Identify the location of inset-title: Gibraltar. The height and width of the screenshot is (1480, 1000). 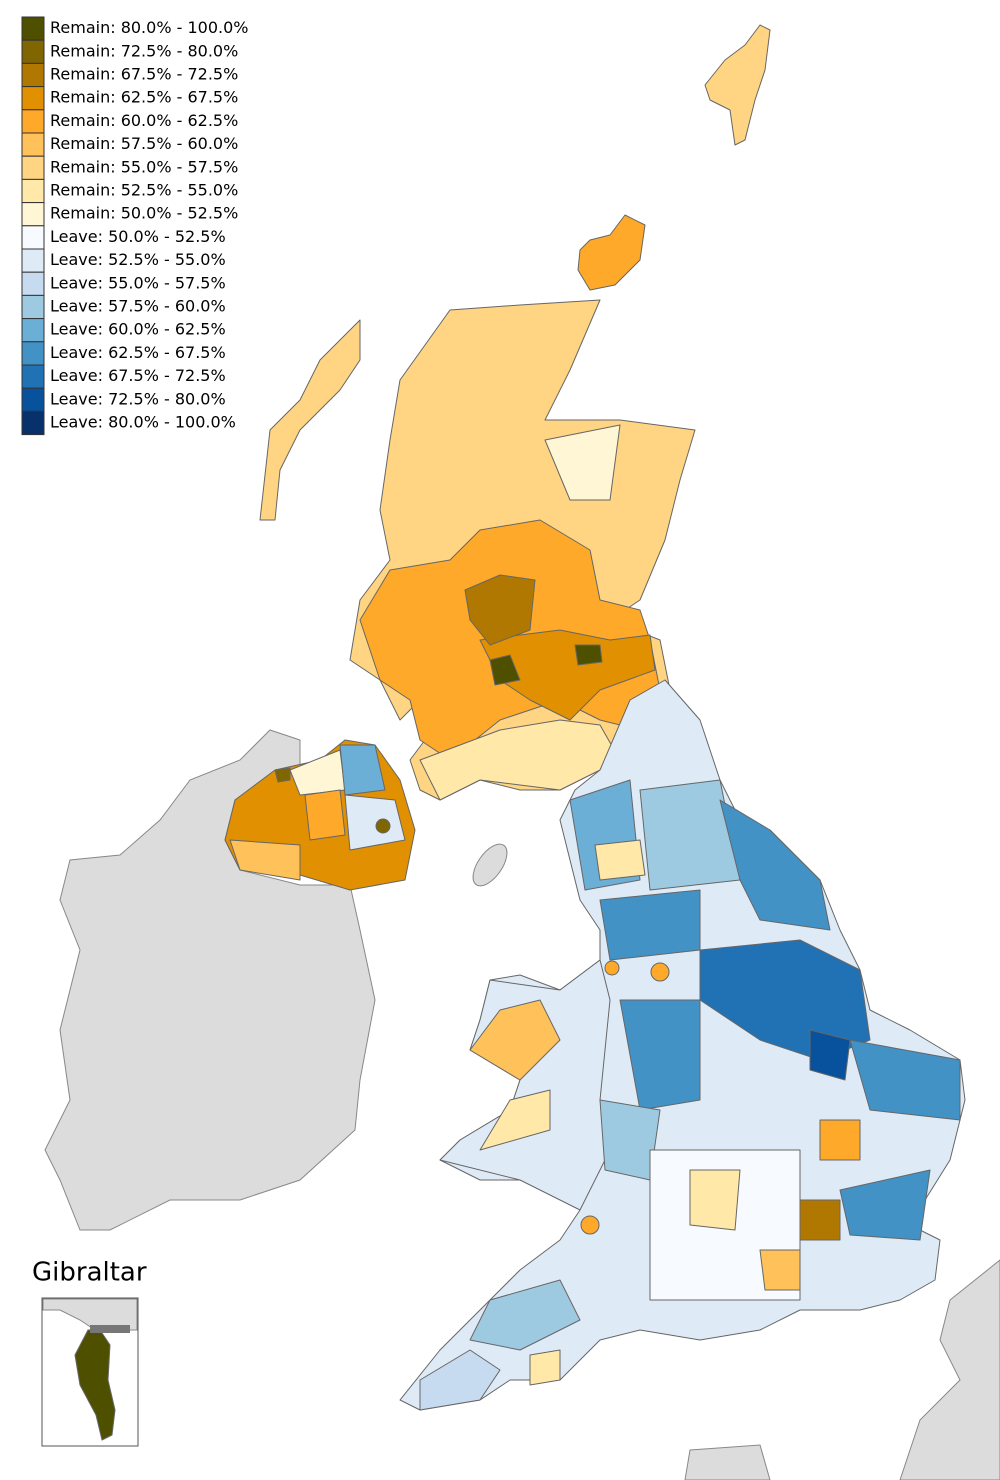
(89, 1273).